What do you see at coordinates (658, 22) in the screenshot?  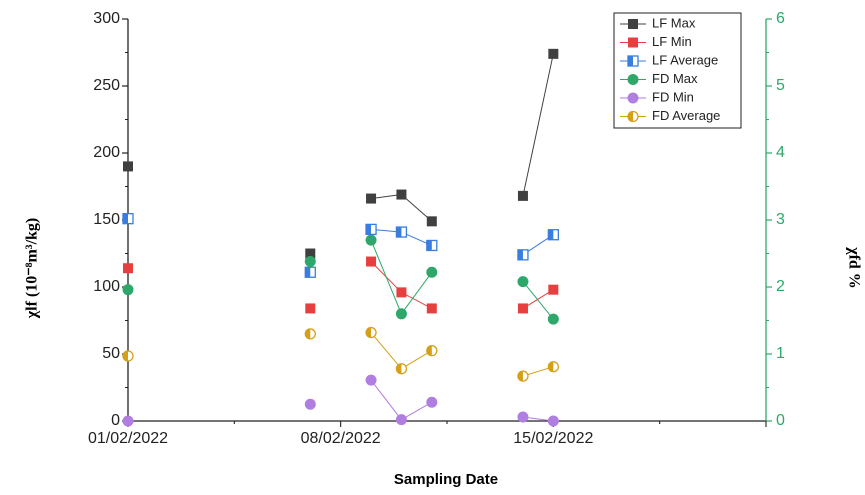 I see `legend-item-lf-max: LF Max` at bounding box center [658, 22].